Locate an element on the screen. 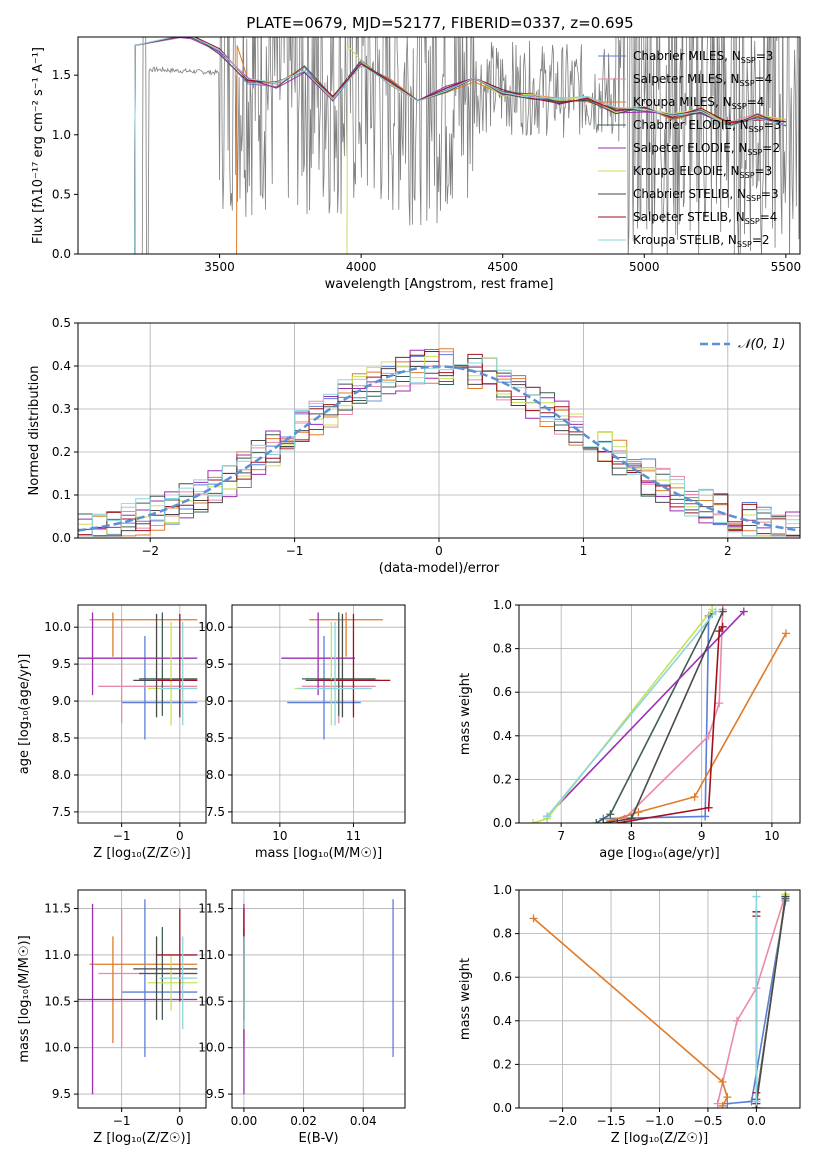  mw-vs-age-plot-area is located at coordinates (659, 714).